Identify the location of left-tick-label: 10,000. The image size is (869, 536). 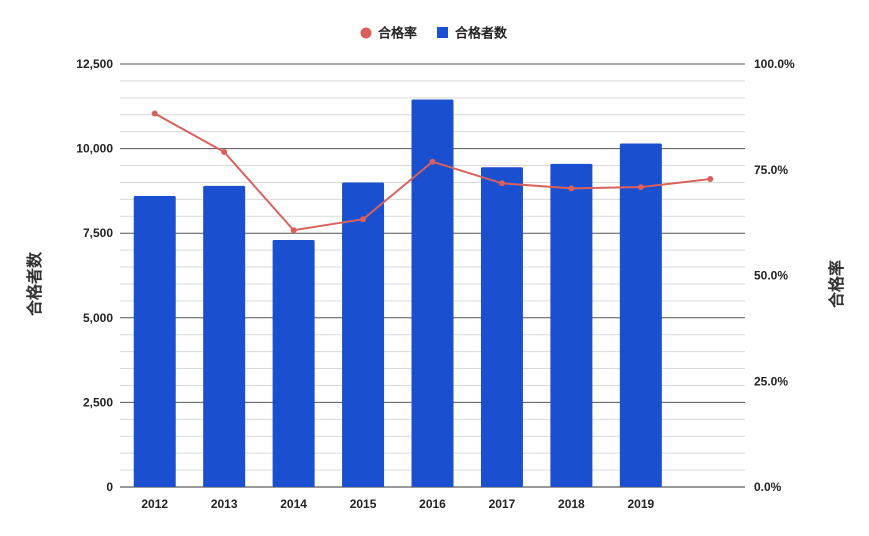
(94, 149).